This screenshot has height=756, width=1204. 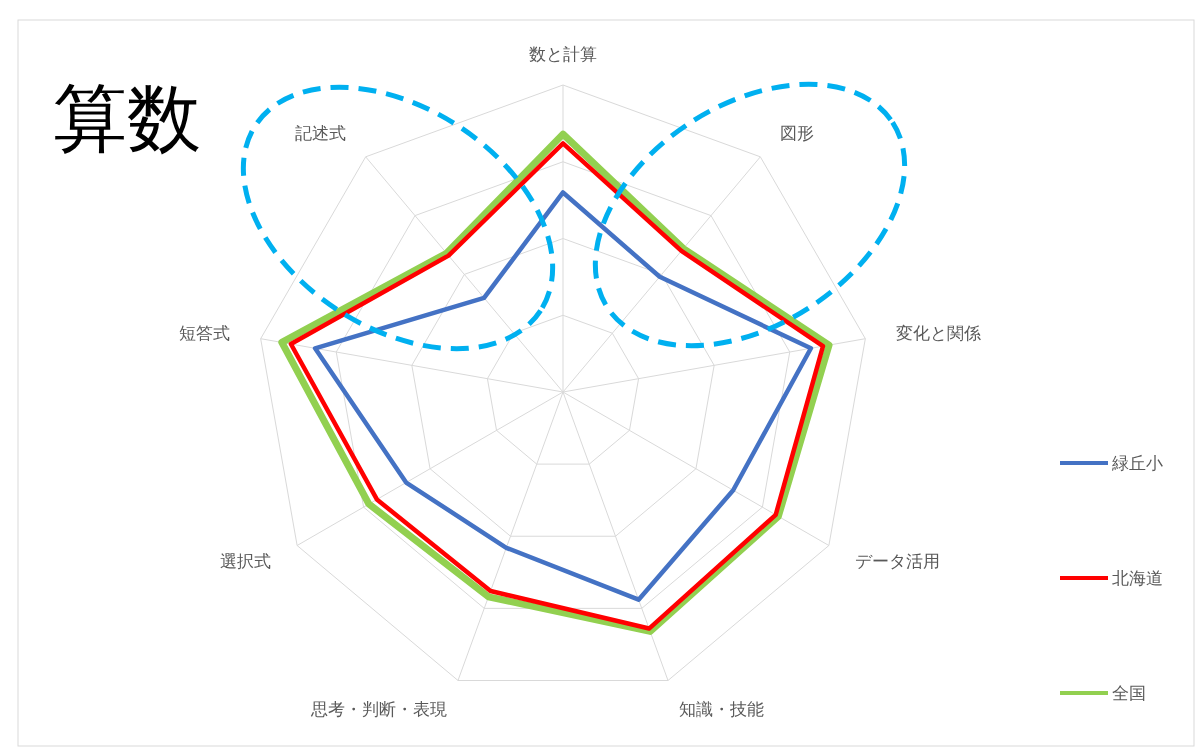 I want to click on spoke-label: 変化と関係, so click(x=938, y=333).